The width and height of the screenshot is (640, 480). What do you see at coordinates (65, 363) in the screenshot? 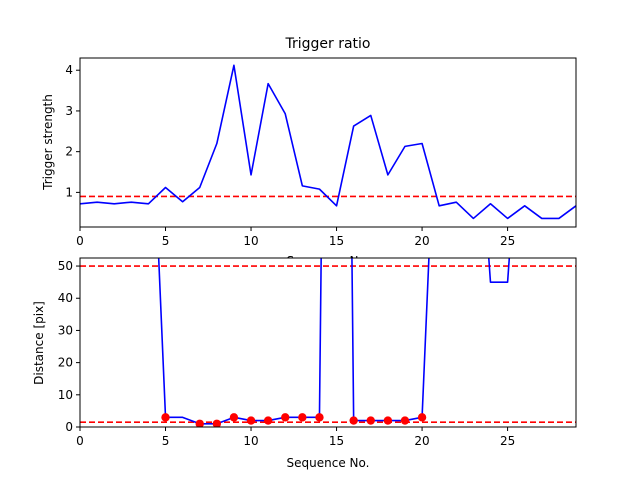
I see `y-tick-label: 20` at bounding box center [65, 363].